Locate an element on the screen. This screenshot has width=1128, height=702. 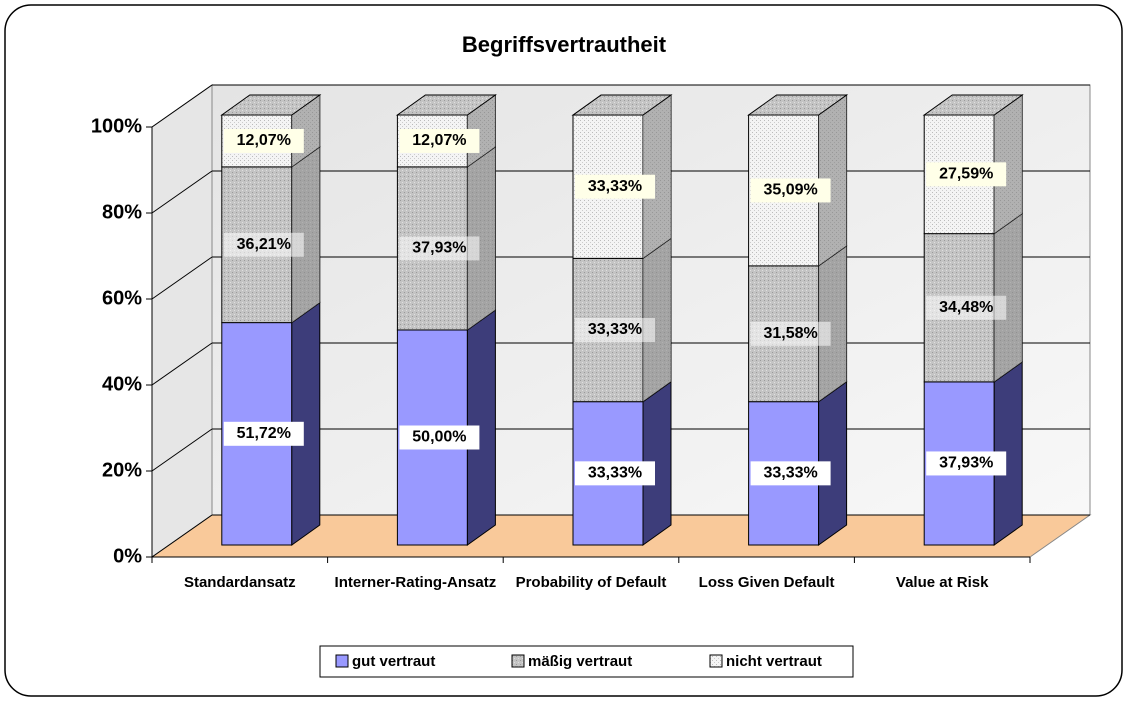
value-label: 51,72% is located at coordinates (264, 433).